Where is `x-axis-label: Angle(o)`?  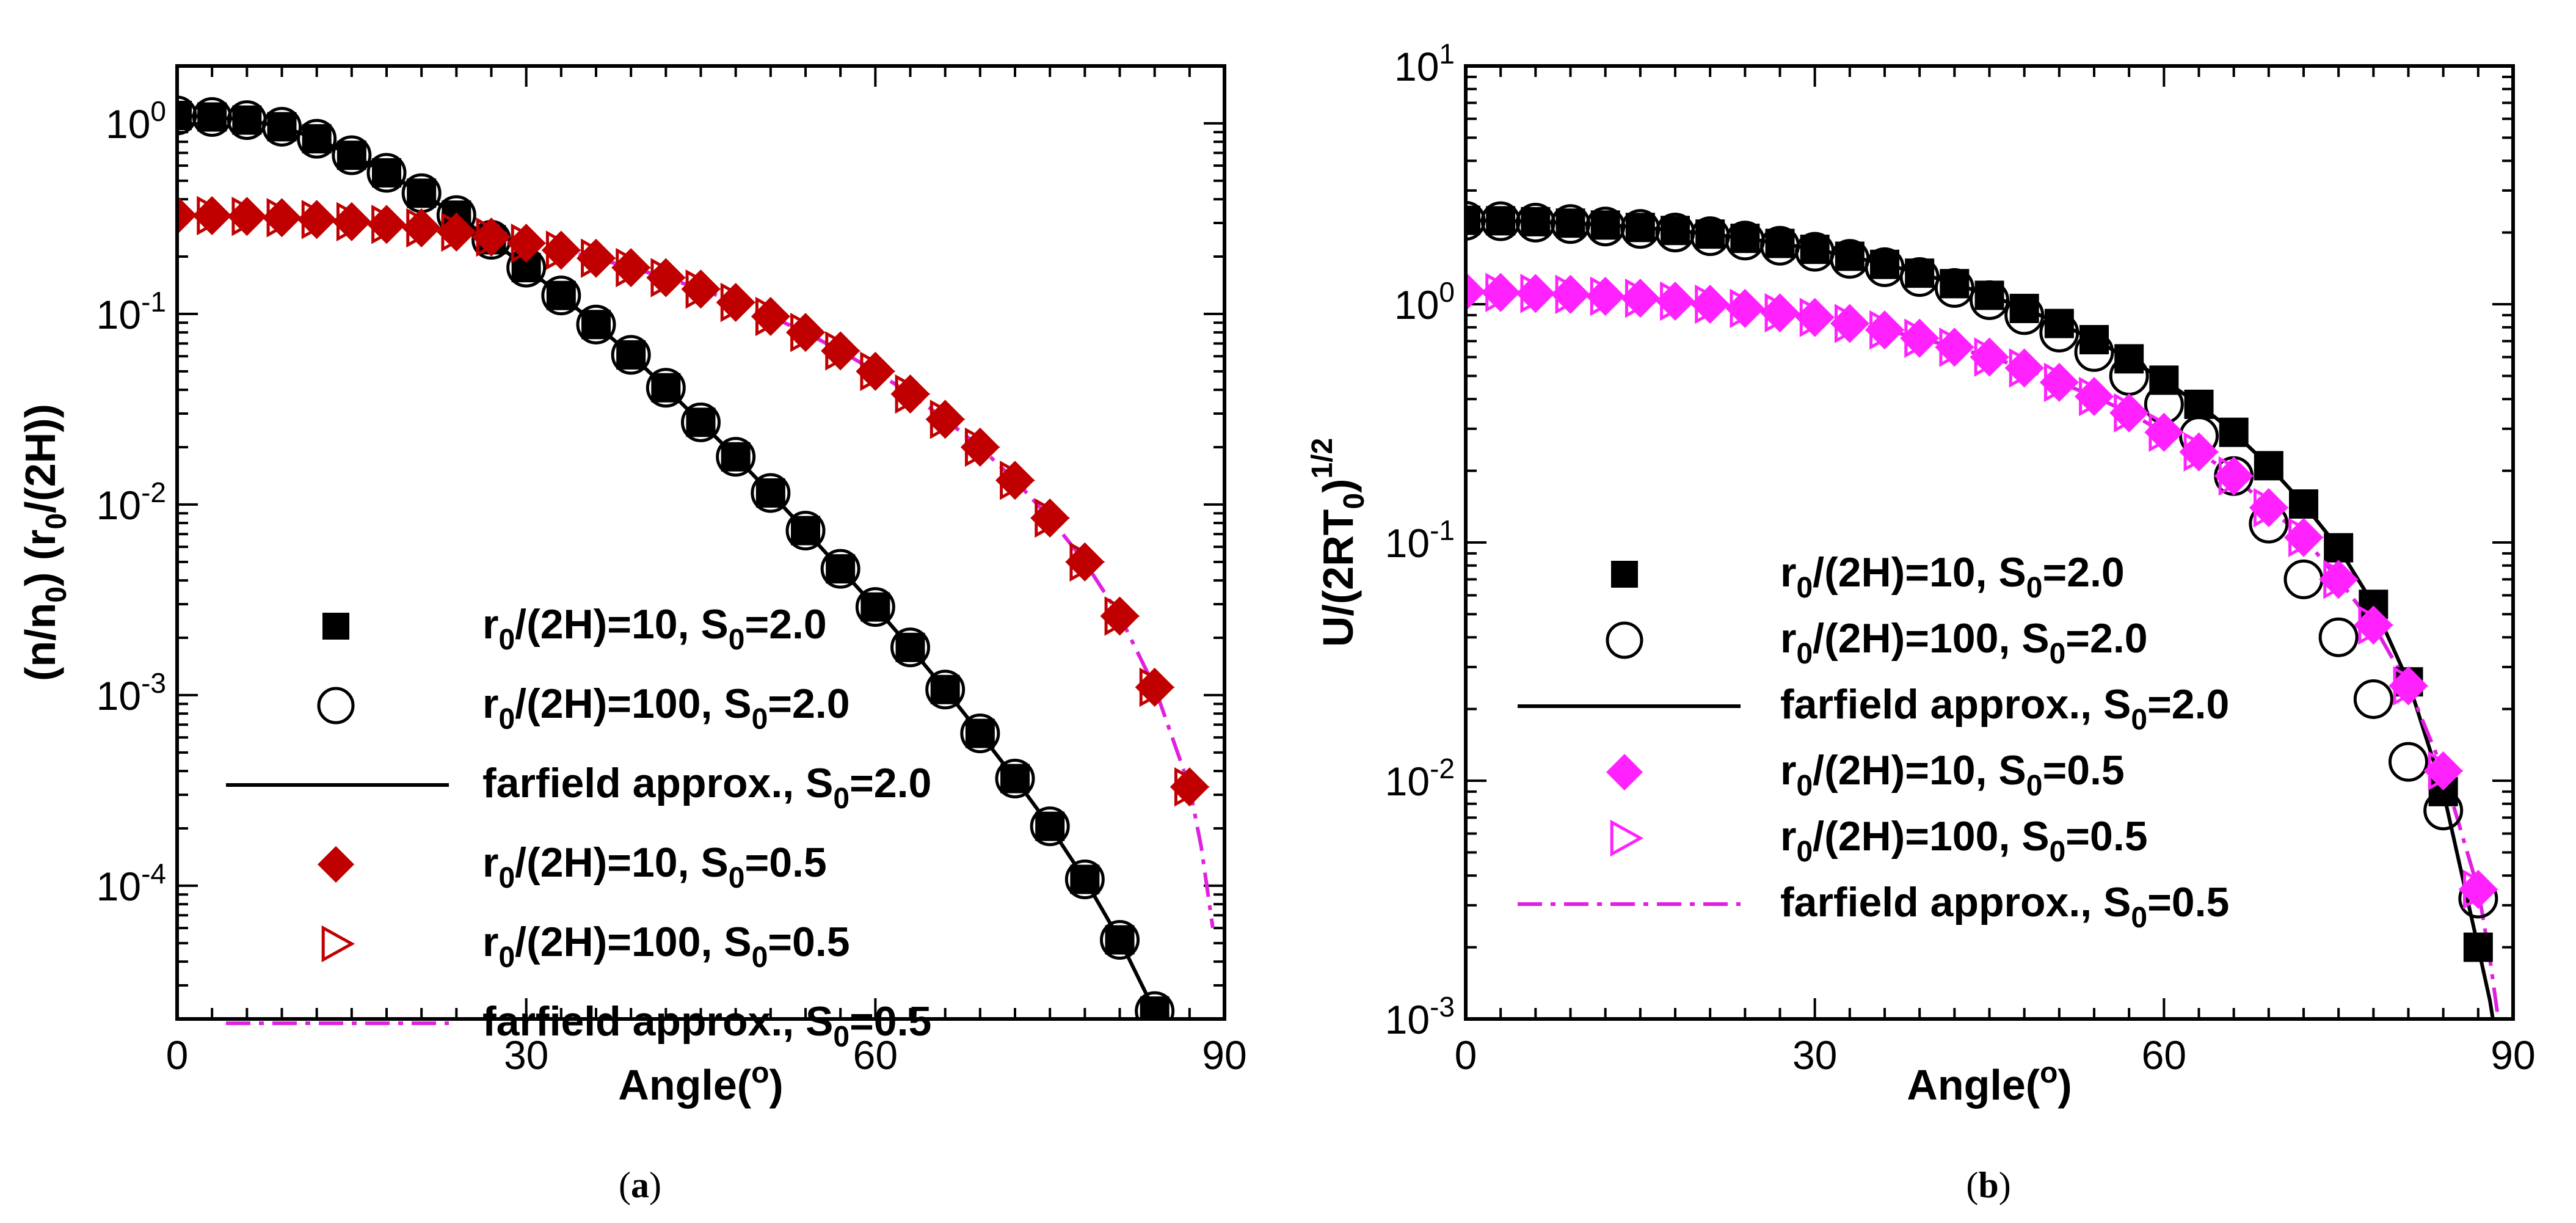 x-axis-label: Angle(o) is located at coordinates (700, 1083).